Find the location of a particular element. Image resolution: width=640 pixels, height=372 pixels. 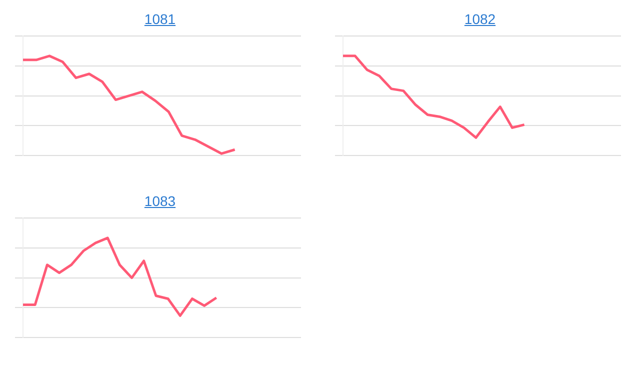

chart-title: 1083 is located at coordinates (160, 201).